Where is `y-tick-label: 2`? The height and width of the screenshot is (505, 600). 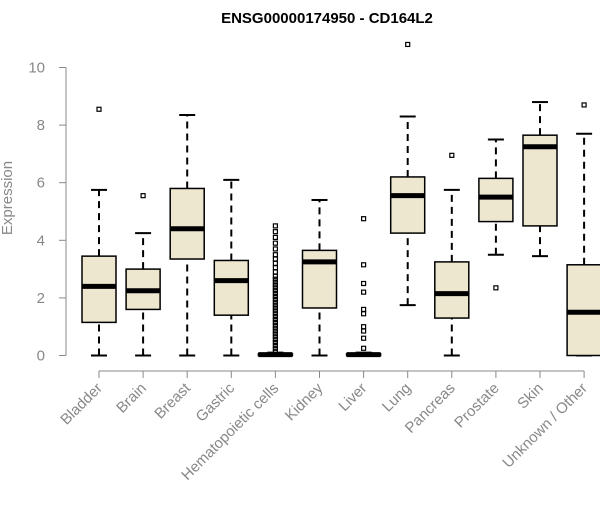 y-tick-label: 2 is located at coordinates (41, 298).